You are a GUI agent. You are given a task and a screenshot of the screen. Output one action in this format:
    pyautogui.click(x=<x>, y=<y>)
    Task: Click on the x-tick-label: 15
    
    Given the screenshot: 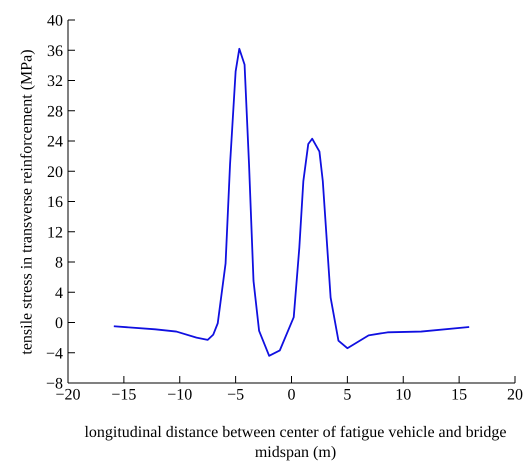 What is the action you would take?
    pyautogui.click(x=459, y=395)
    